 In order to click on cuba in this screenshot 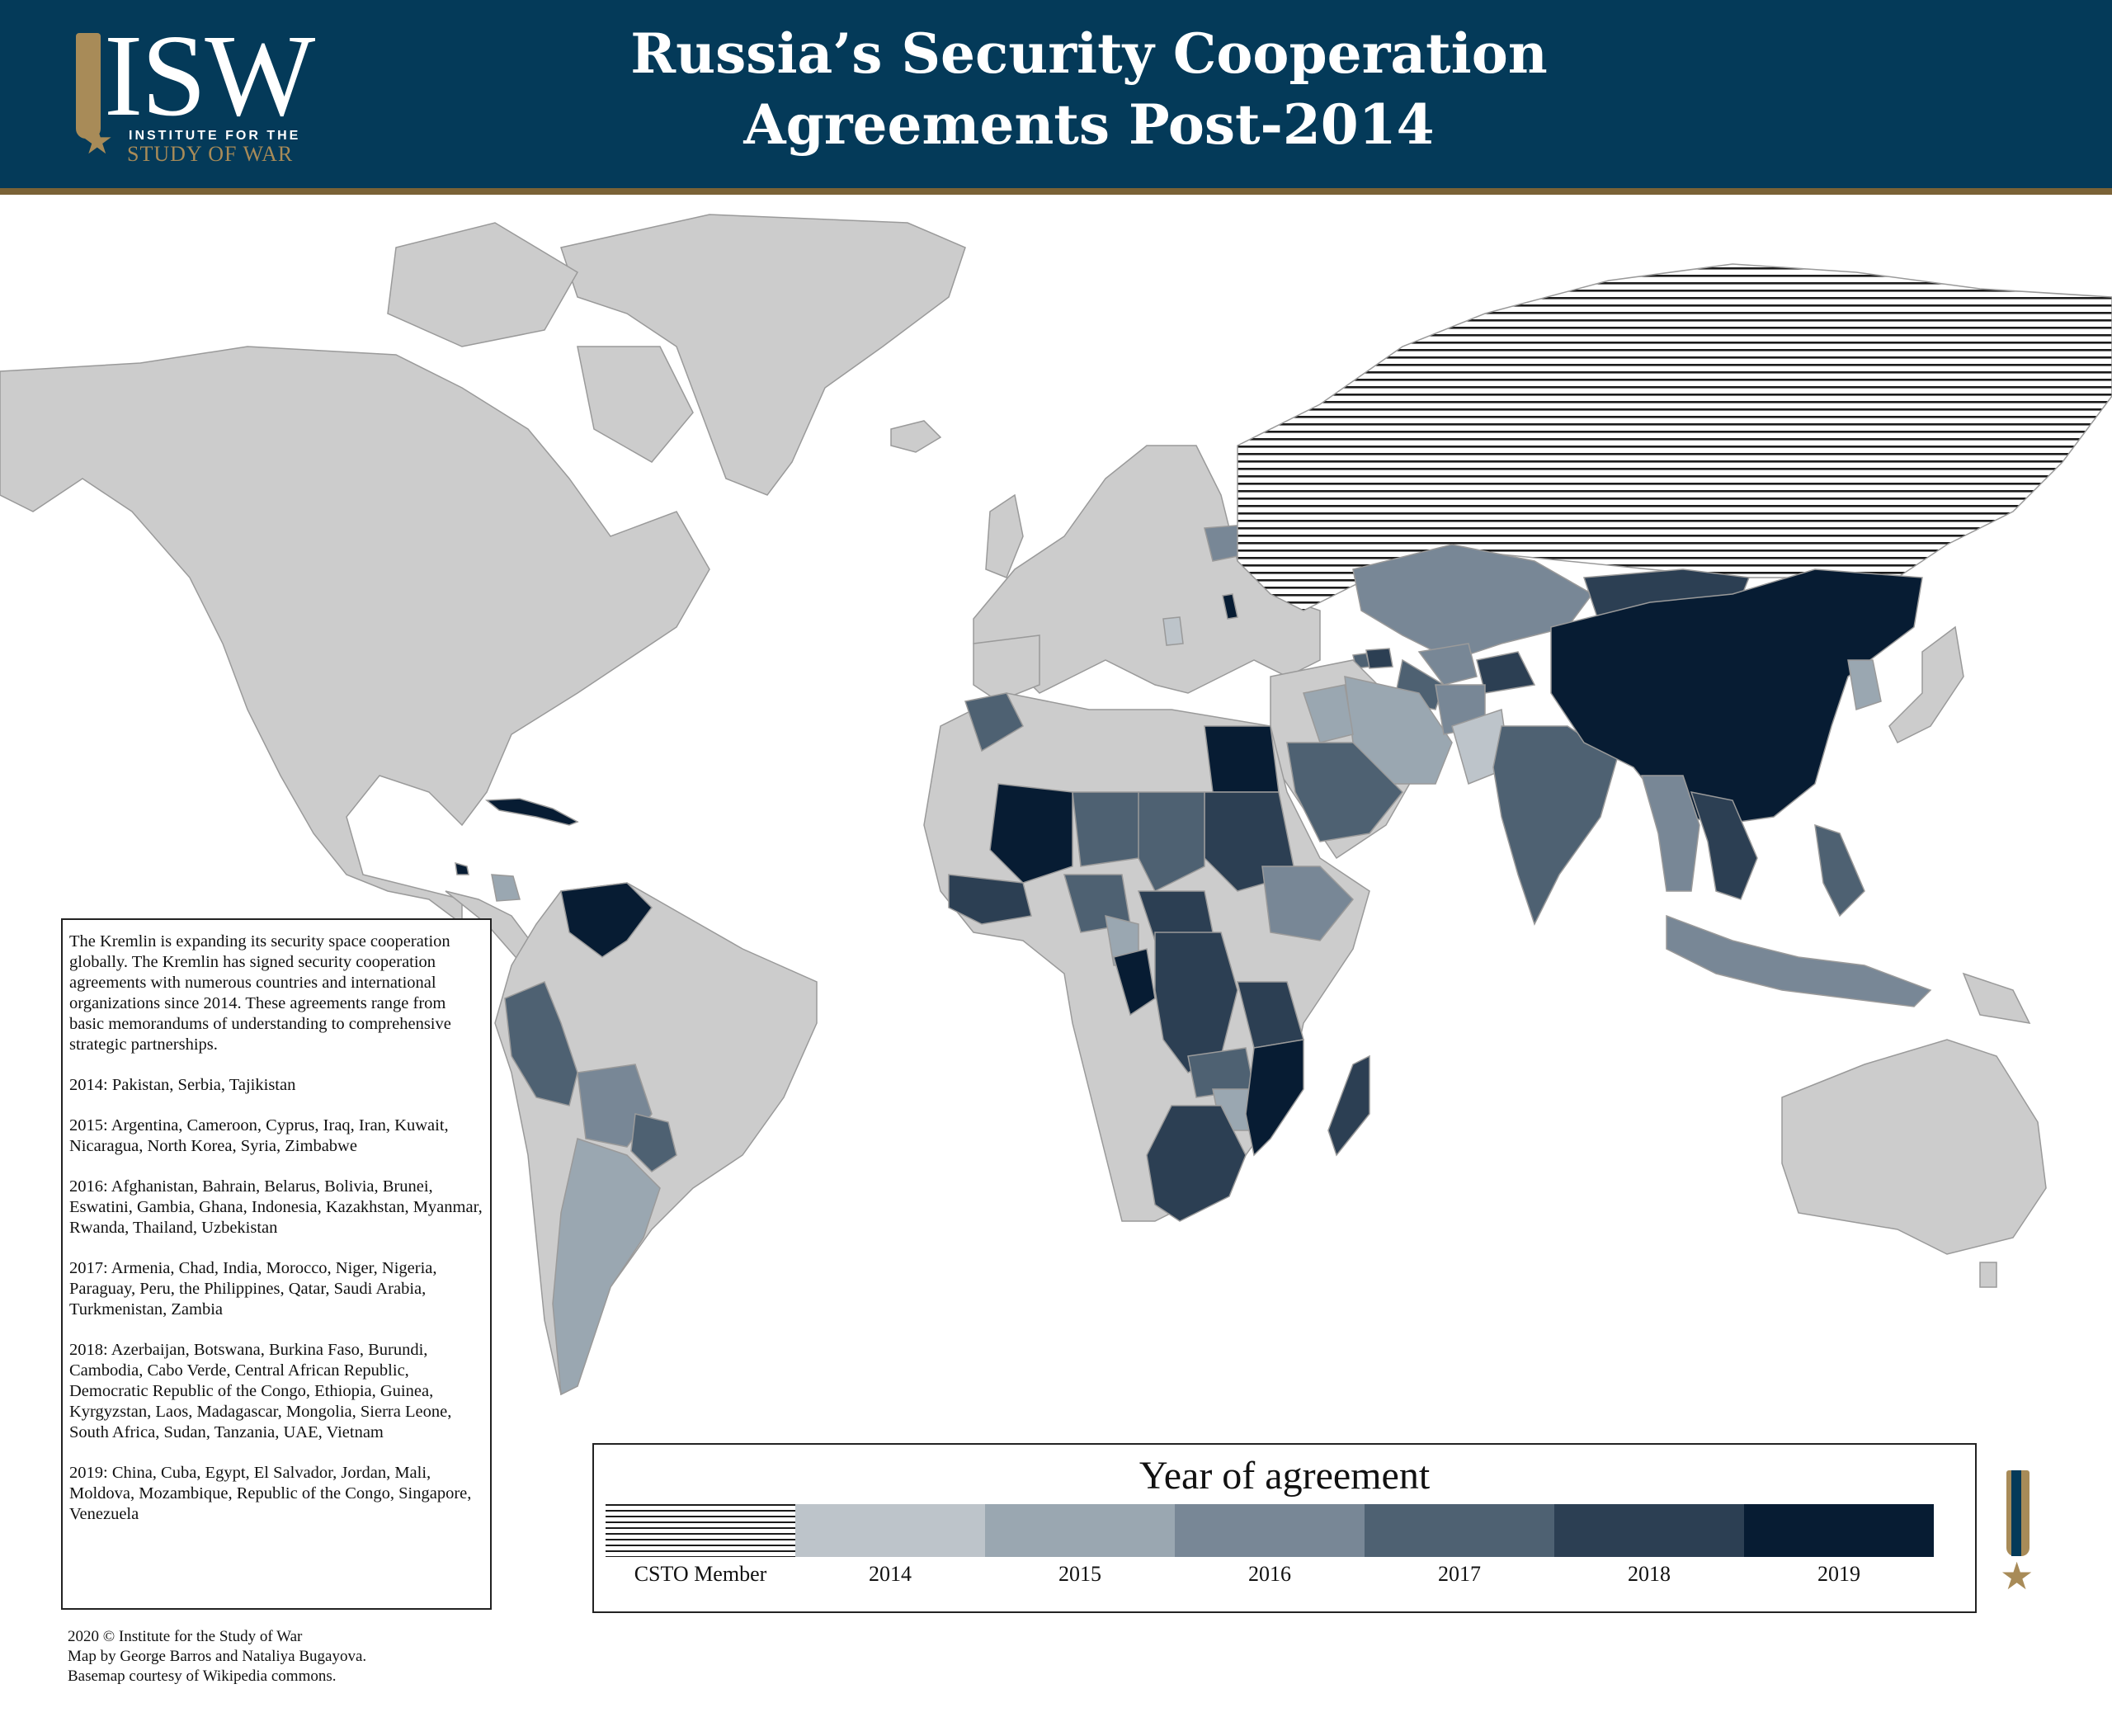, I will do `click(531, 812)`.